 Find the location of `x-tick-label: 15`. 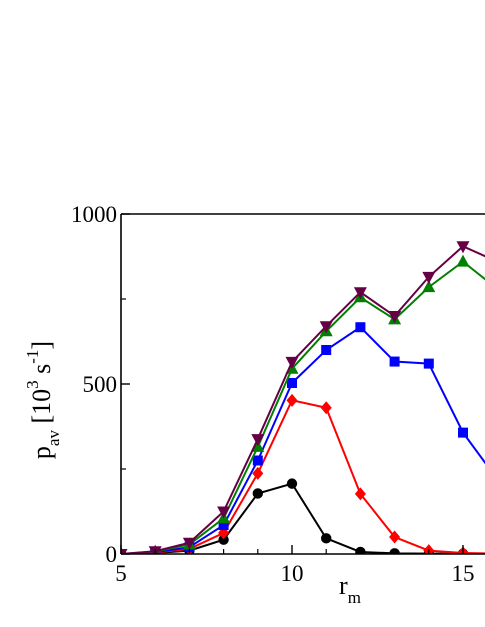

x-tick-label: 15 is located at coordinates (463, 573).